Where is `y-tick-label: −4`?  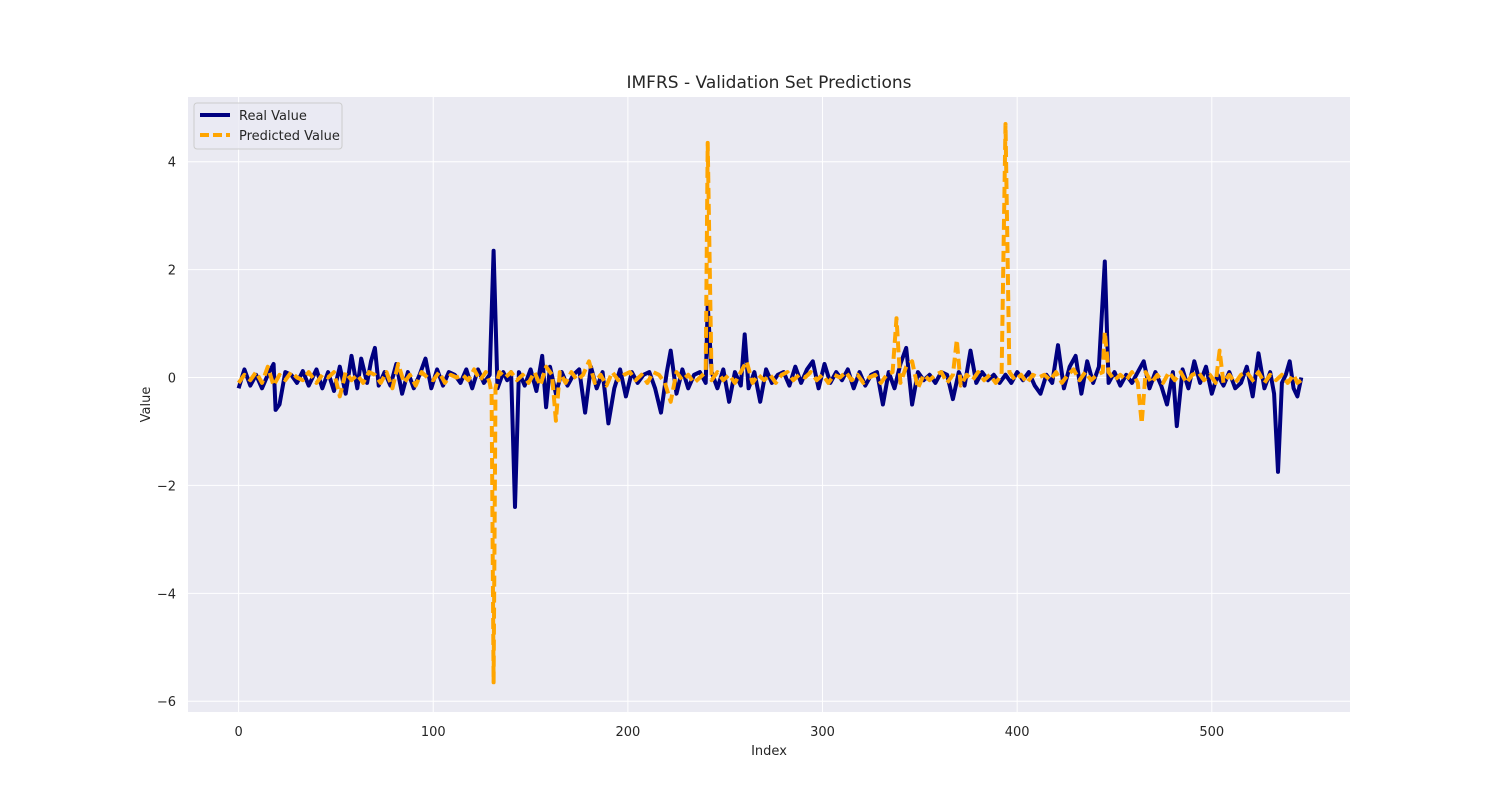
y-tick-label: −4 is located at coordinates (166, 594).